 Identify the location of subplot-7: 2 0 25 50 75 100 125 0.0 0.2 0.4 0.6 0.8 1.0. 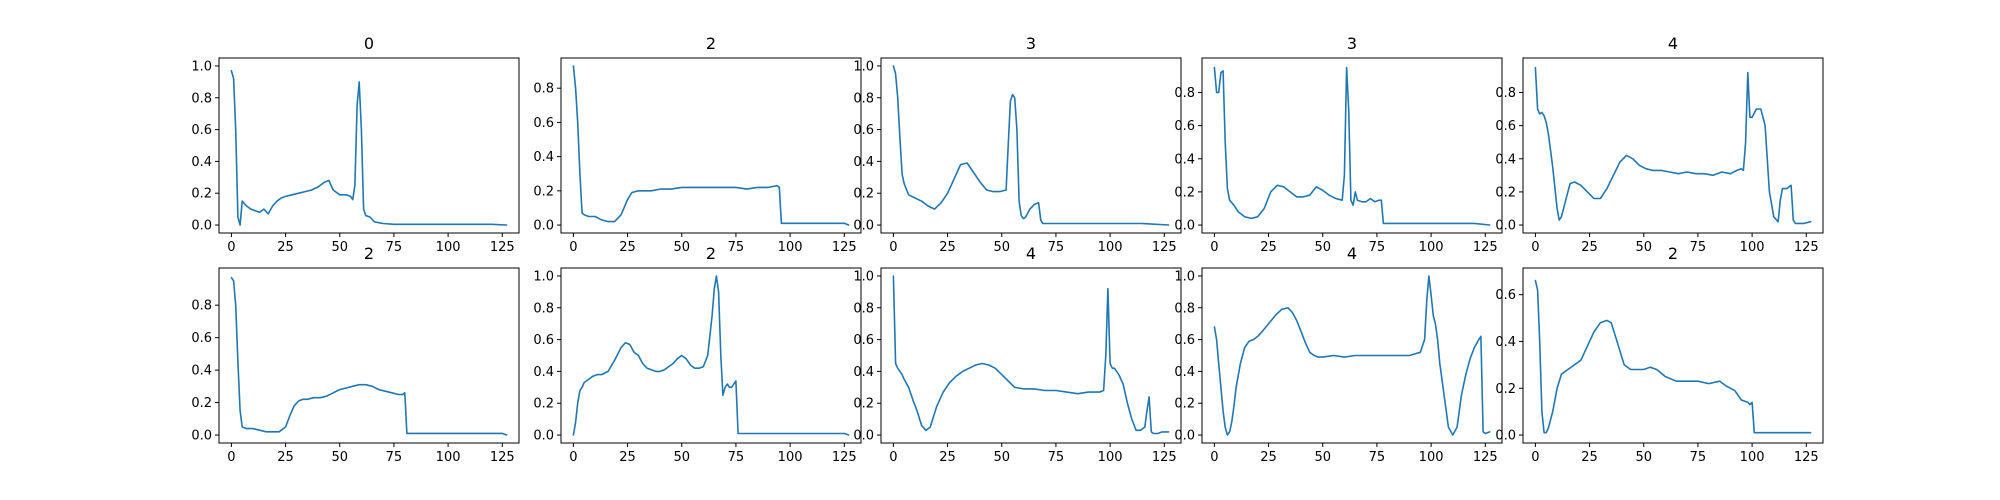
(697, 354).